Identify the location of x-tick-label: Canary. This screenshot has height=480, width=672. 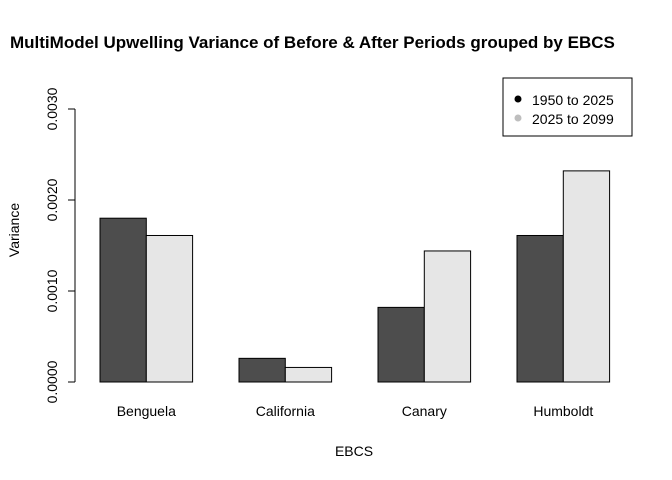
(424, 411).